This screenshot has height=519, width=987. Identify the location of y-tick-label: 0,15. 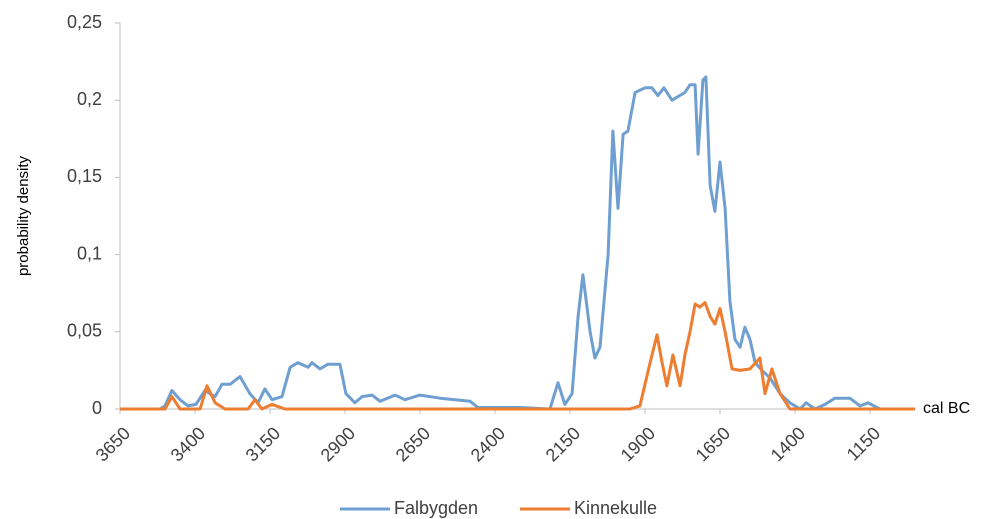
(84, 176).